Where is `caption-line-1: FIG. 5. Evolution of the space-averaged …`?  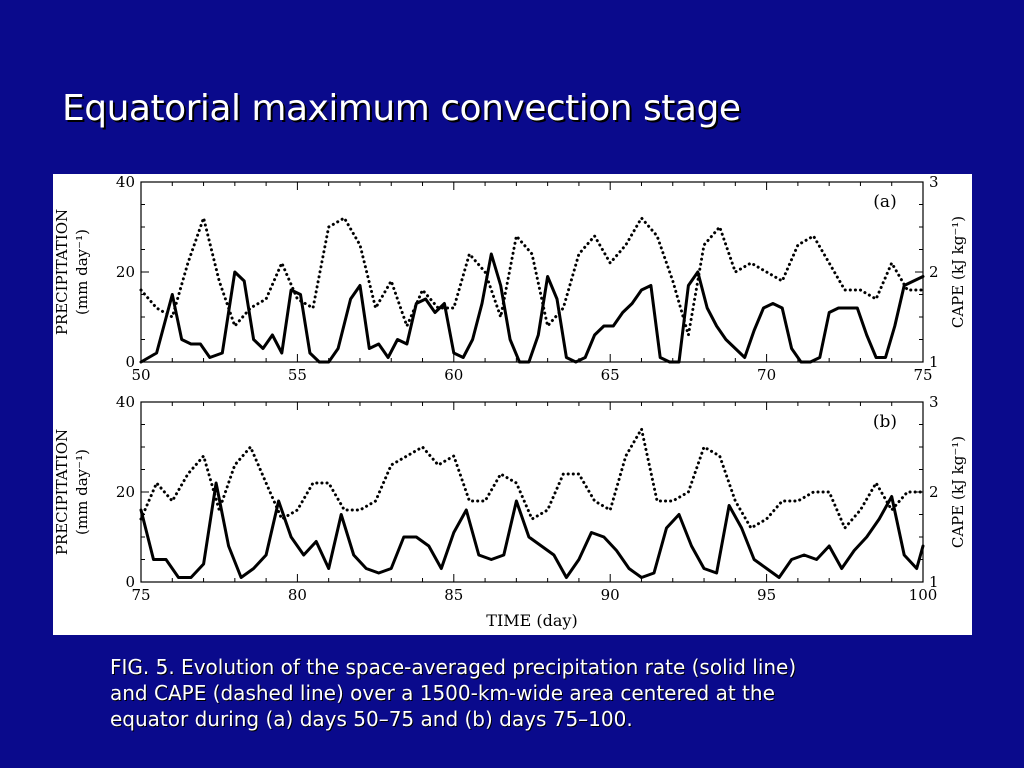 caption-line-1: FIG. 5. Evolution of the space-averaged … is located at coordinates (453, 667).